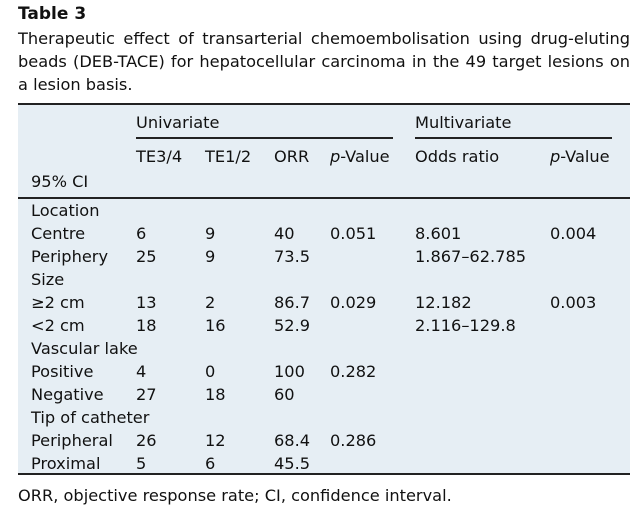 The width and height of the screenshot is (640, 524). I want to click on section-label: Location, so click(65, 210).